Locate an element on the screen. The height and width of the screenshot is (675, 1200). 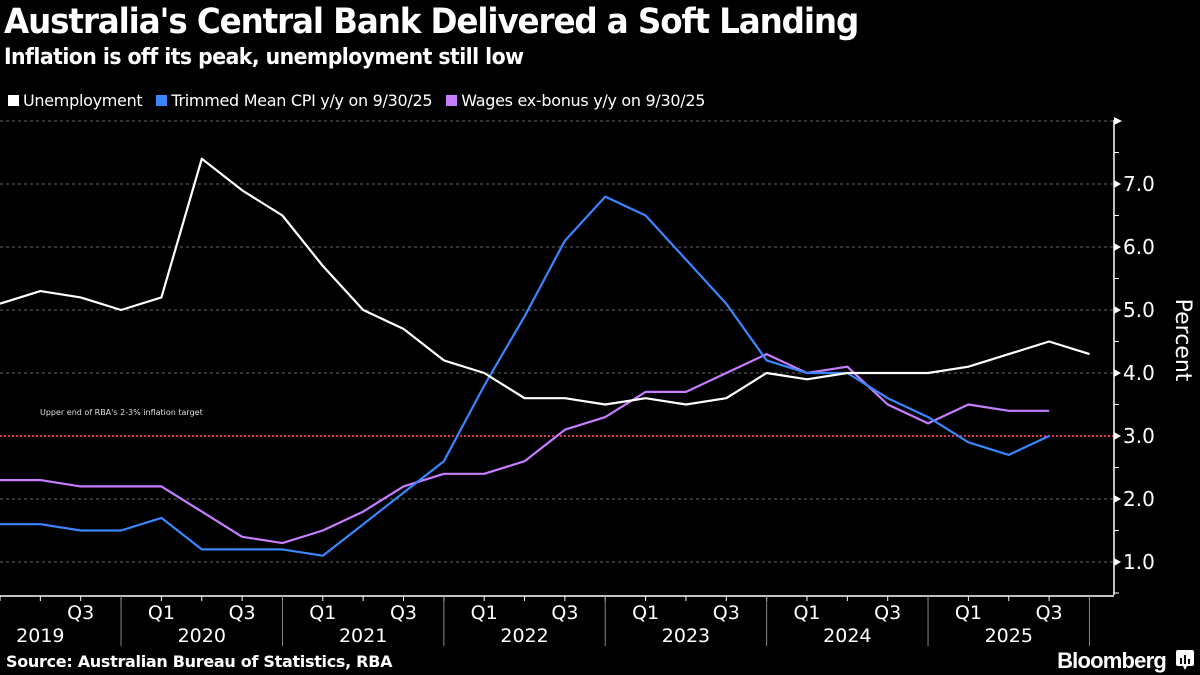
x-year-label: 2025 is located at coordinates (1009, 636).